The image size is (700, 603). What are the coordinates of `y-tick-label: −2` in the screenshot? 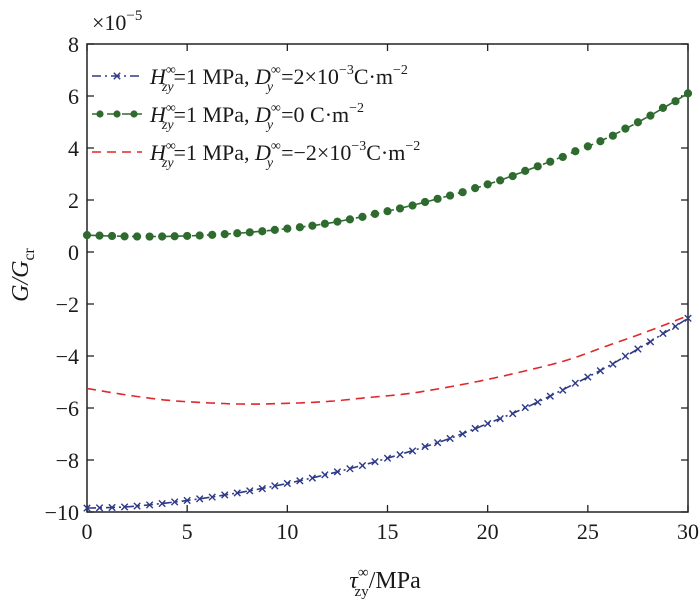 It's located at (67, 304).